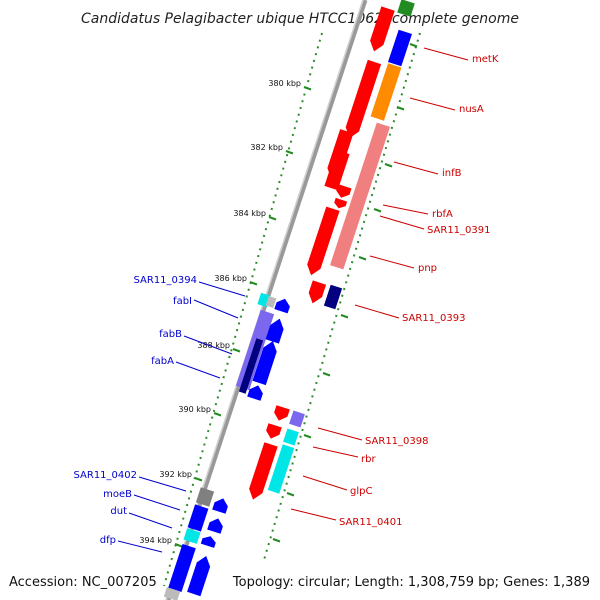  What do you see at coordinates (274, 331) in the screenshot?
I see `gene-fabB` at bounding box center [274, 331].